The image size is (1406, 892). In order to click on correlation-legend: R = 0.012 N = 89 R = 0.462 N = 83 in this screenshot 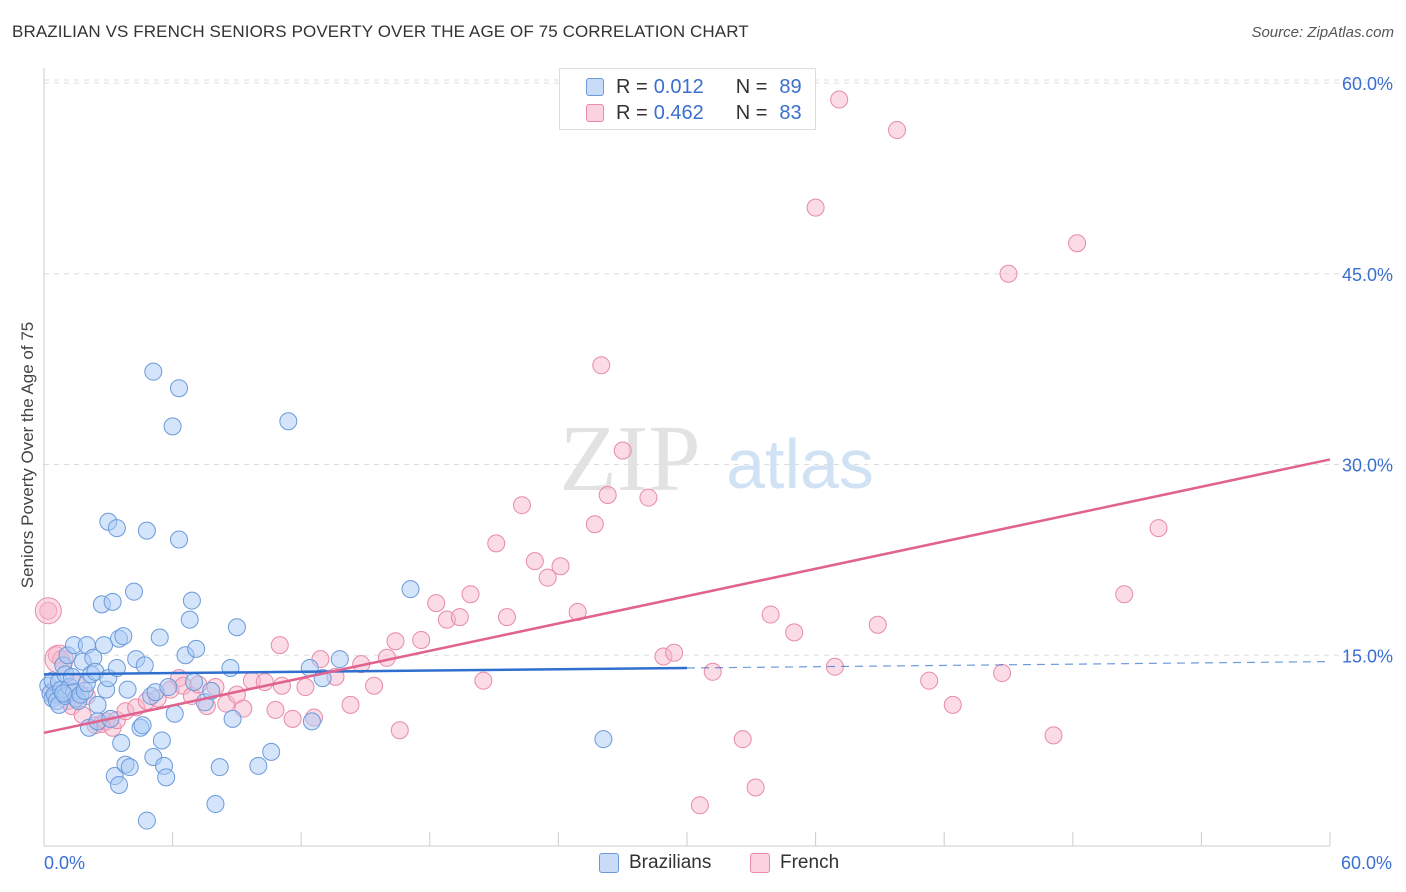, I will do `click(687, 99)`.